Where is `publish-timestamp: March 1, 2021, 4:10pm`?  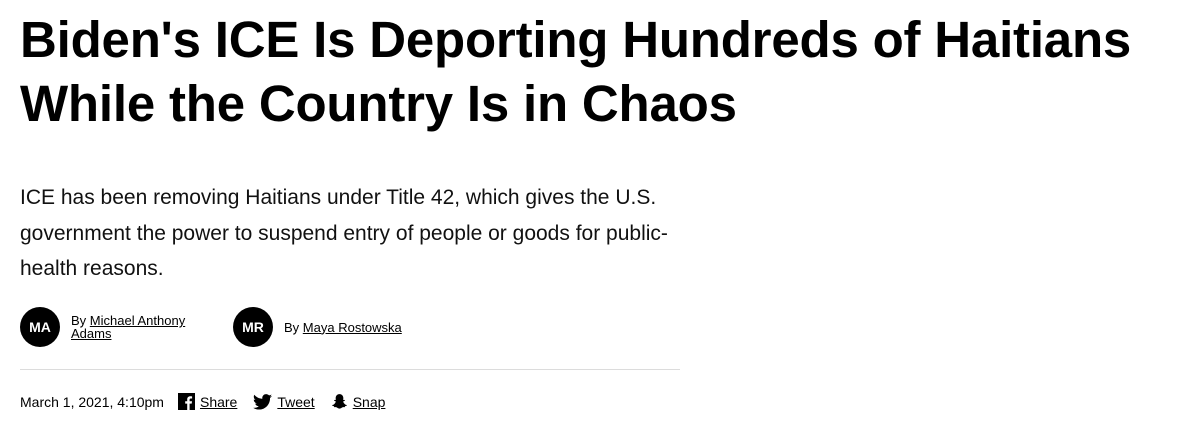
publish-timestamp: March 1, 2021, 4:10pm is located at coordinates (92, 401).